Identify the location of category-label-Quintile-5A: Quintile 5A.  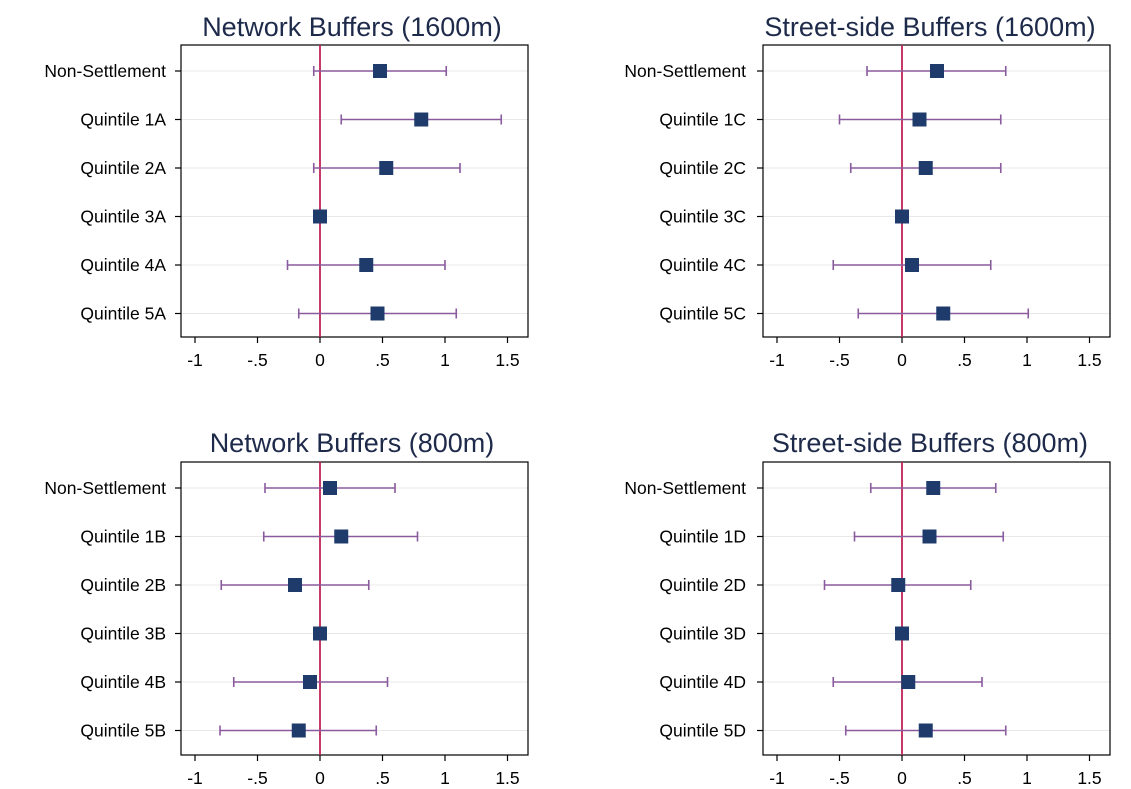
(123, 314).